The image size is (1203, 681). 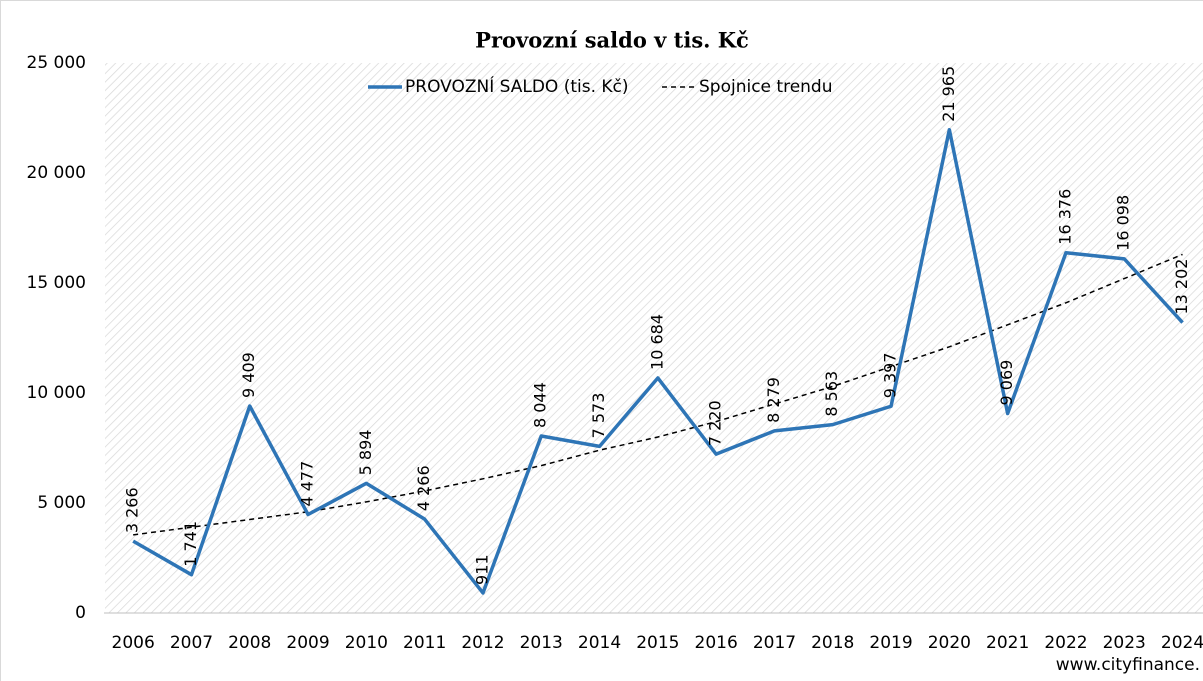 I want to click on data-label: 4 477, so click(x=307, y=484).